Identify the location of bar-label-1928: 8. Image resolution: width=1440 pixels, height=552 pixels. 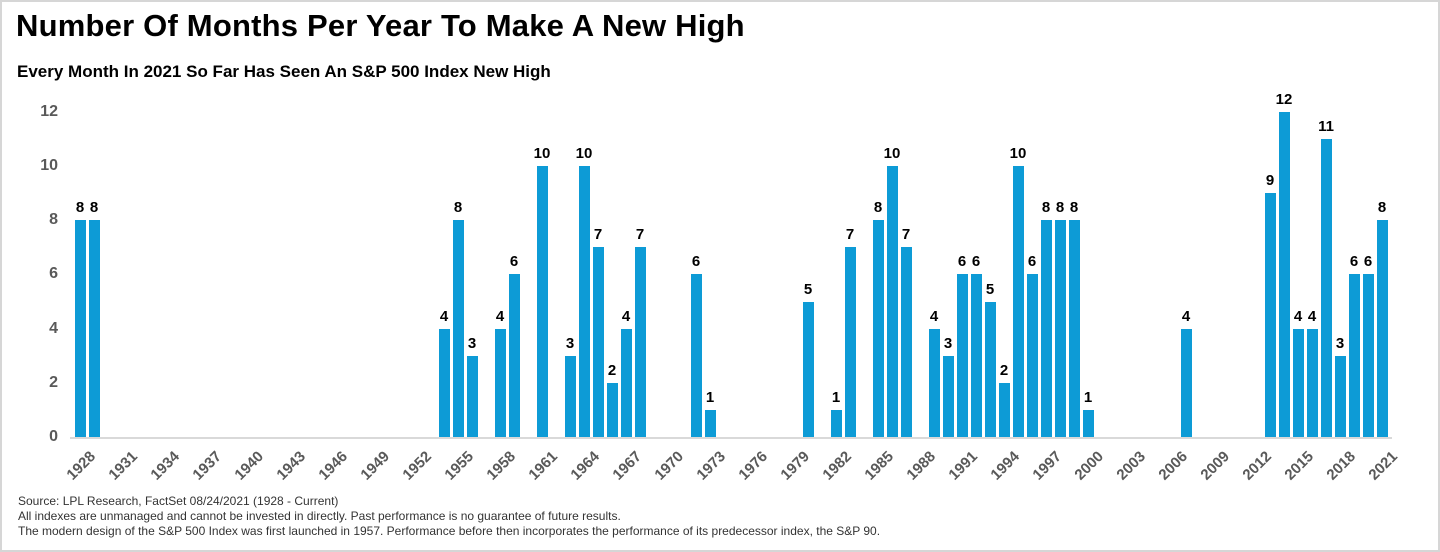
(80, 208).